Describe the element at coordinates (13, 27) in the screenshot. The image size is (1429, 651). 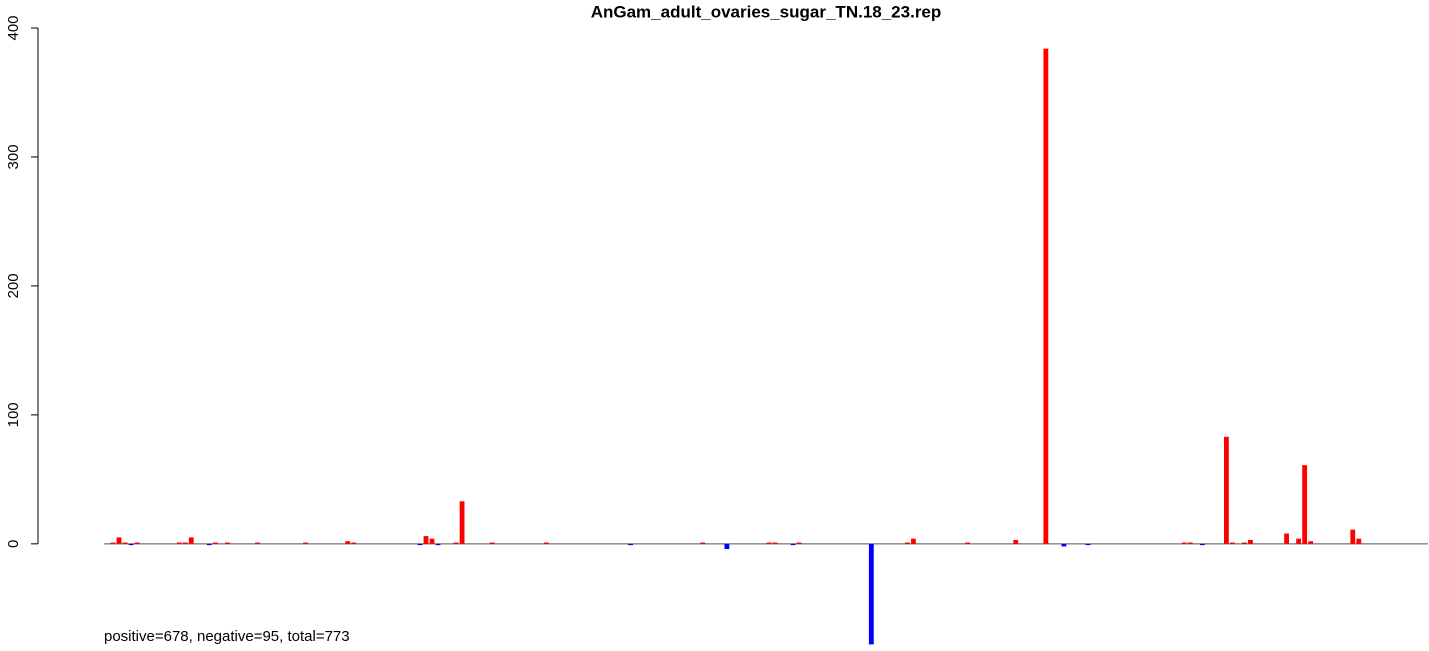
I see `y-tick-label: 400` at that location.